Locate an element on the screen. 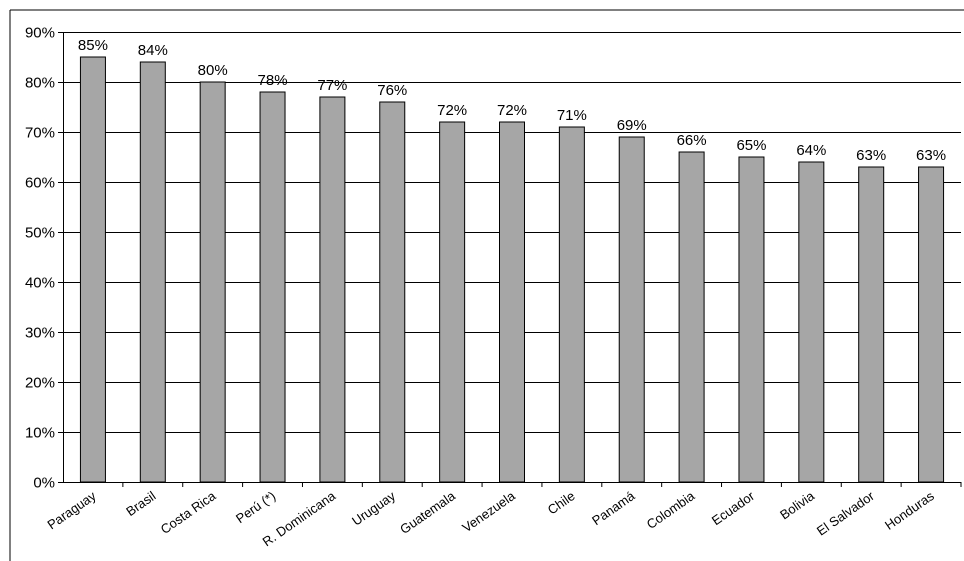  x-tick-label: Costa Rica is located at coordinates (188, 512).